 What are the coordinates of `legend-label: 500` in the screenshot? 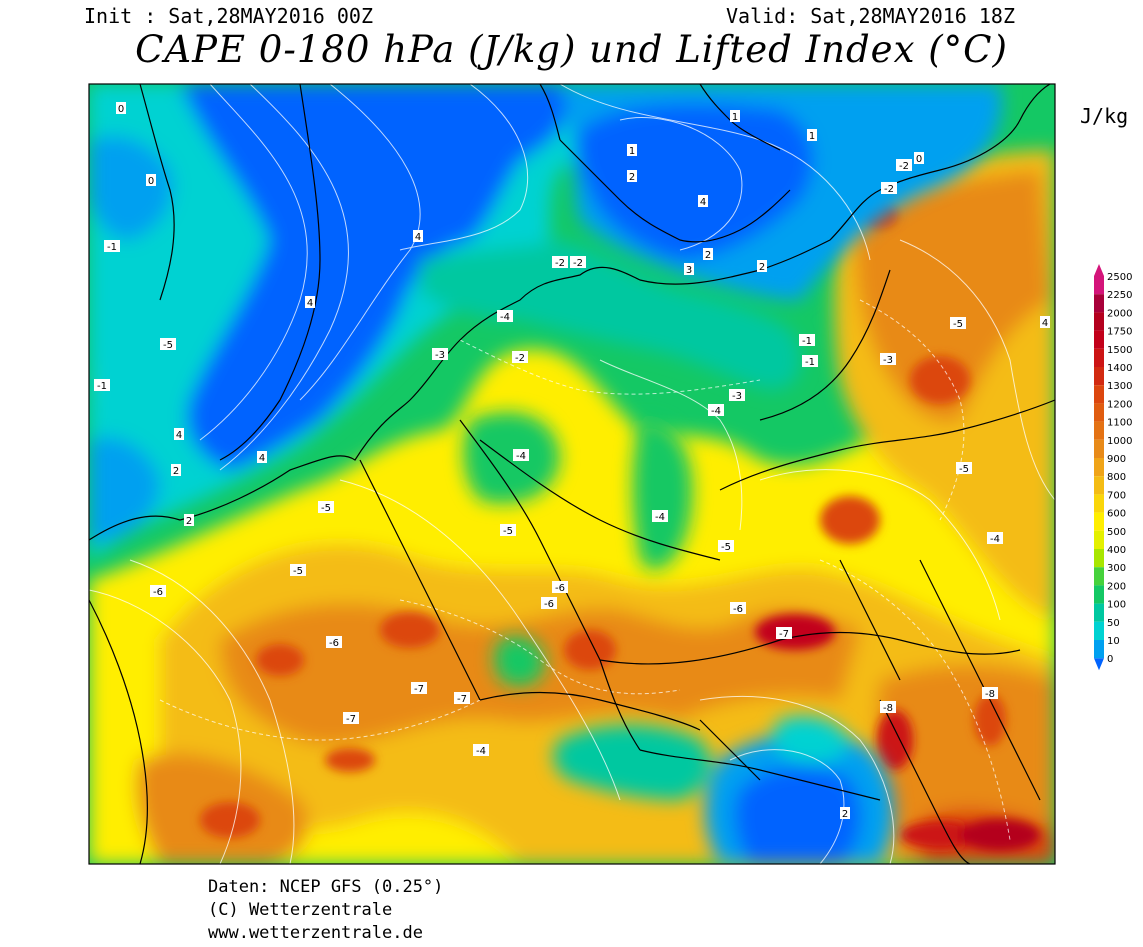 It's located at (1116, 532).